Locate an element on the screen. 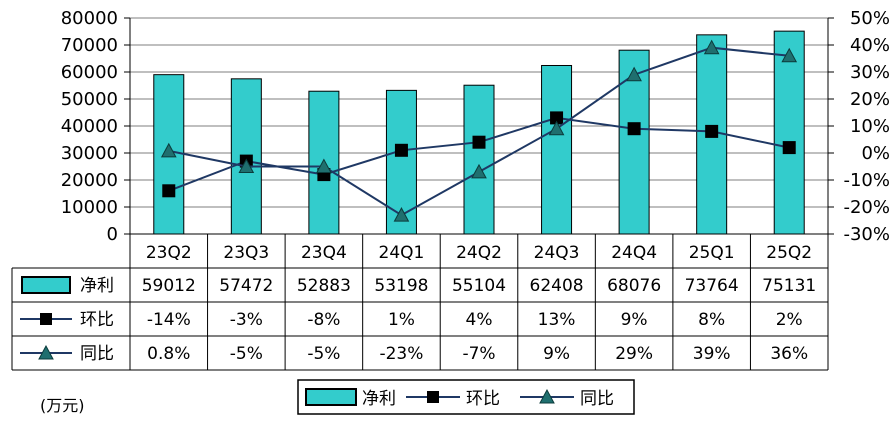 This screenshot has height=432, width=894. marker-square-24Q4 is located at coordinates (634, 129).